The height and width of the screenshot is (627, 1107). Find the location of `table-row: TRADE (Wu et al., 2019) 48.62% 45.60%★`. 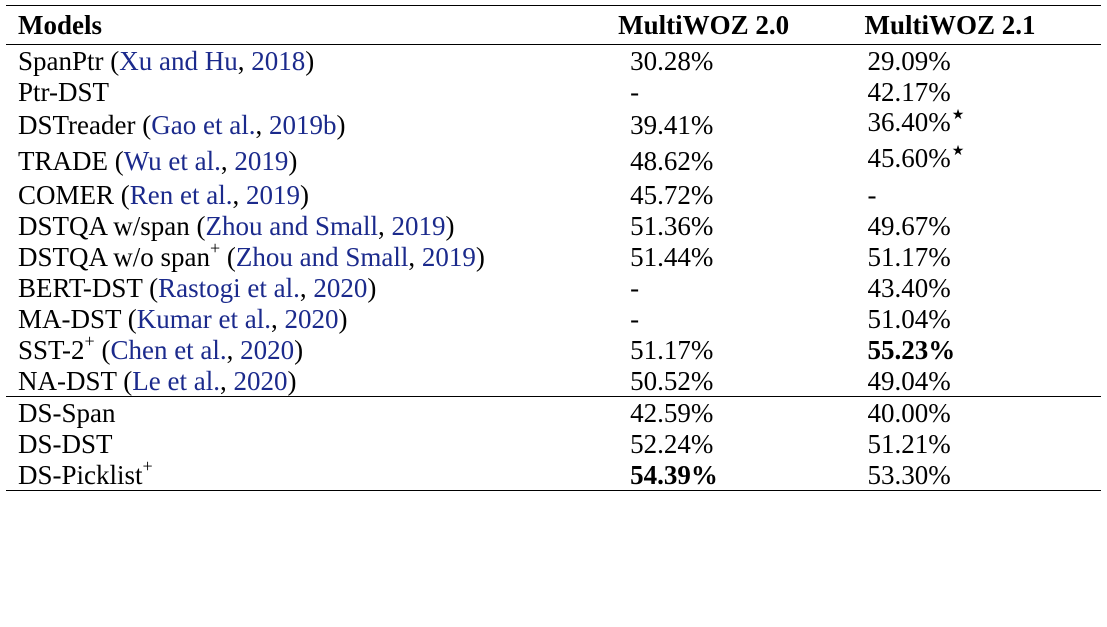

table-row: TRADE (Wu et al., 2019) 48.62% 45.60%★ is located at coordinates (553, 161).